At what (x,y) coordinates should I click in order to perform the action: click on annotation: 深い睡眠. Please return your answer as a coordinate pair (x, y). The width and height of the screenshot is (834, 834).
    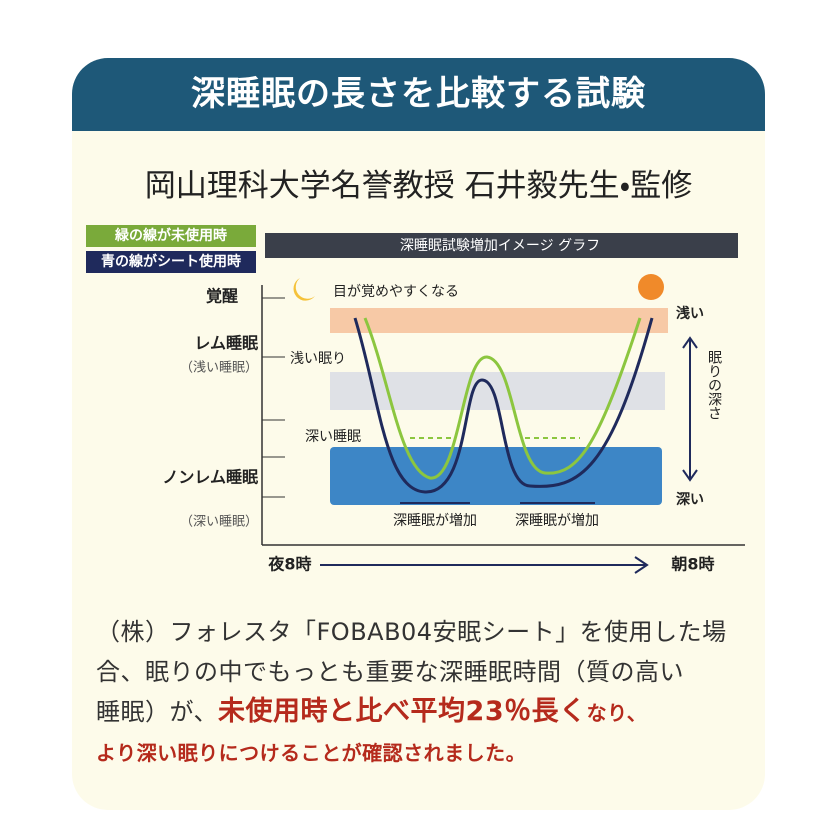
    Looking at the image, I should click on (333, 437).